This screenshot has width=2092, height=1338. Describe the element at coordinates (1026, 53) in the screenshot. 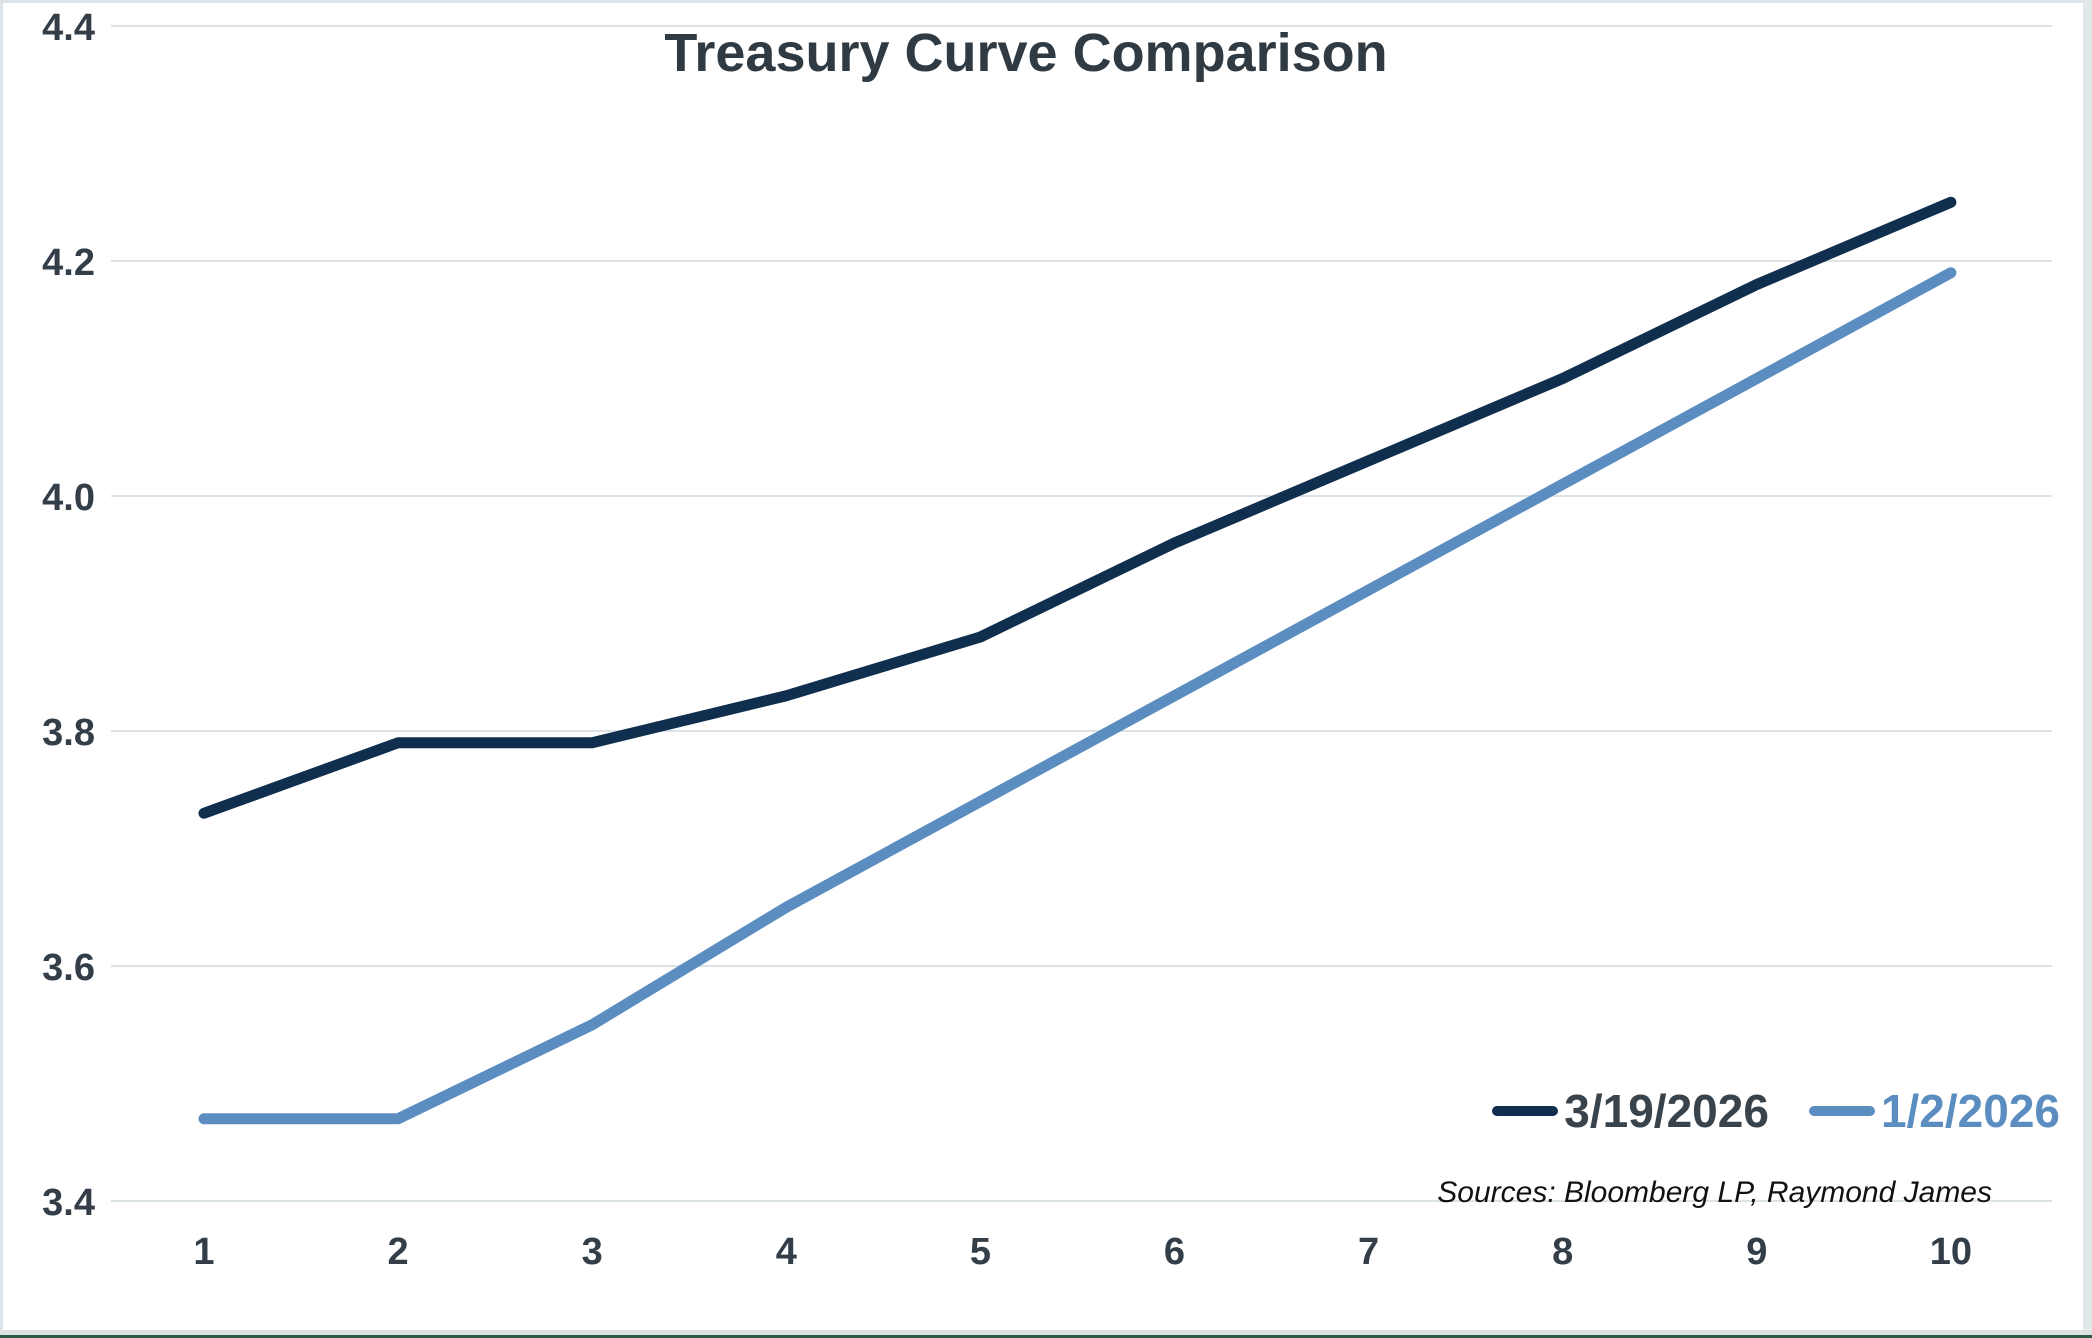

I see `chart-title: Treasury Curve Comparison` at that location.